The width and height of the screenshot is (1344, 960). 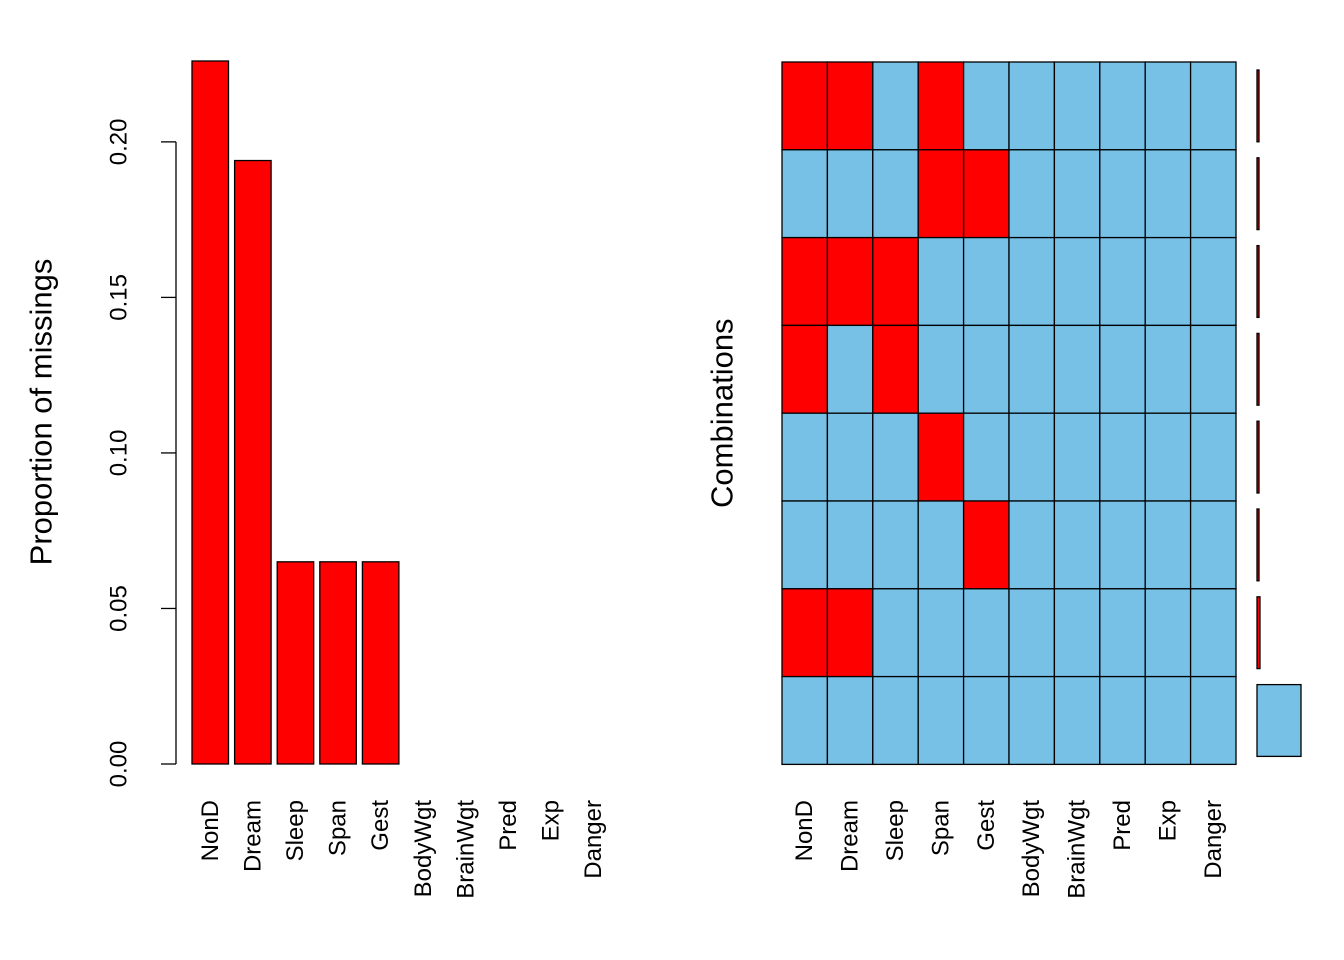 What do you see at coordinates (593, 839) in the screenshot?
I see `x-tick-label: Danger` at bounding box center [593, 839].